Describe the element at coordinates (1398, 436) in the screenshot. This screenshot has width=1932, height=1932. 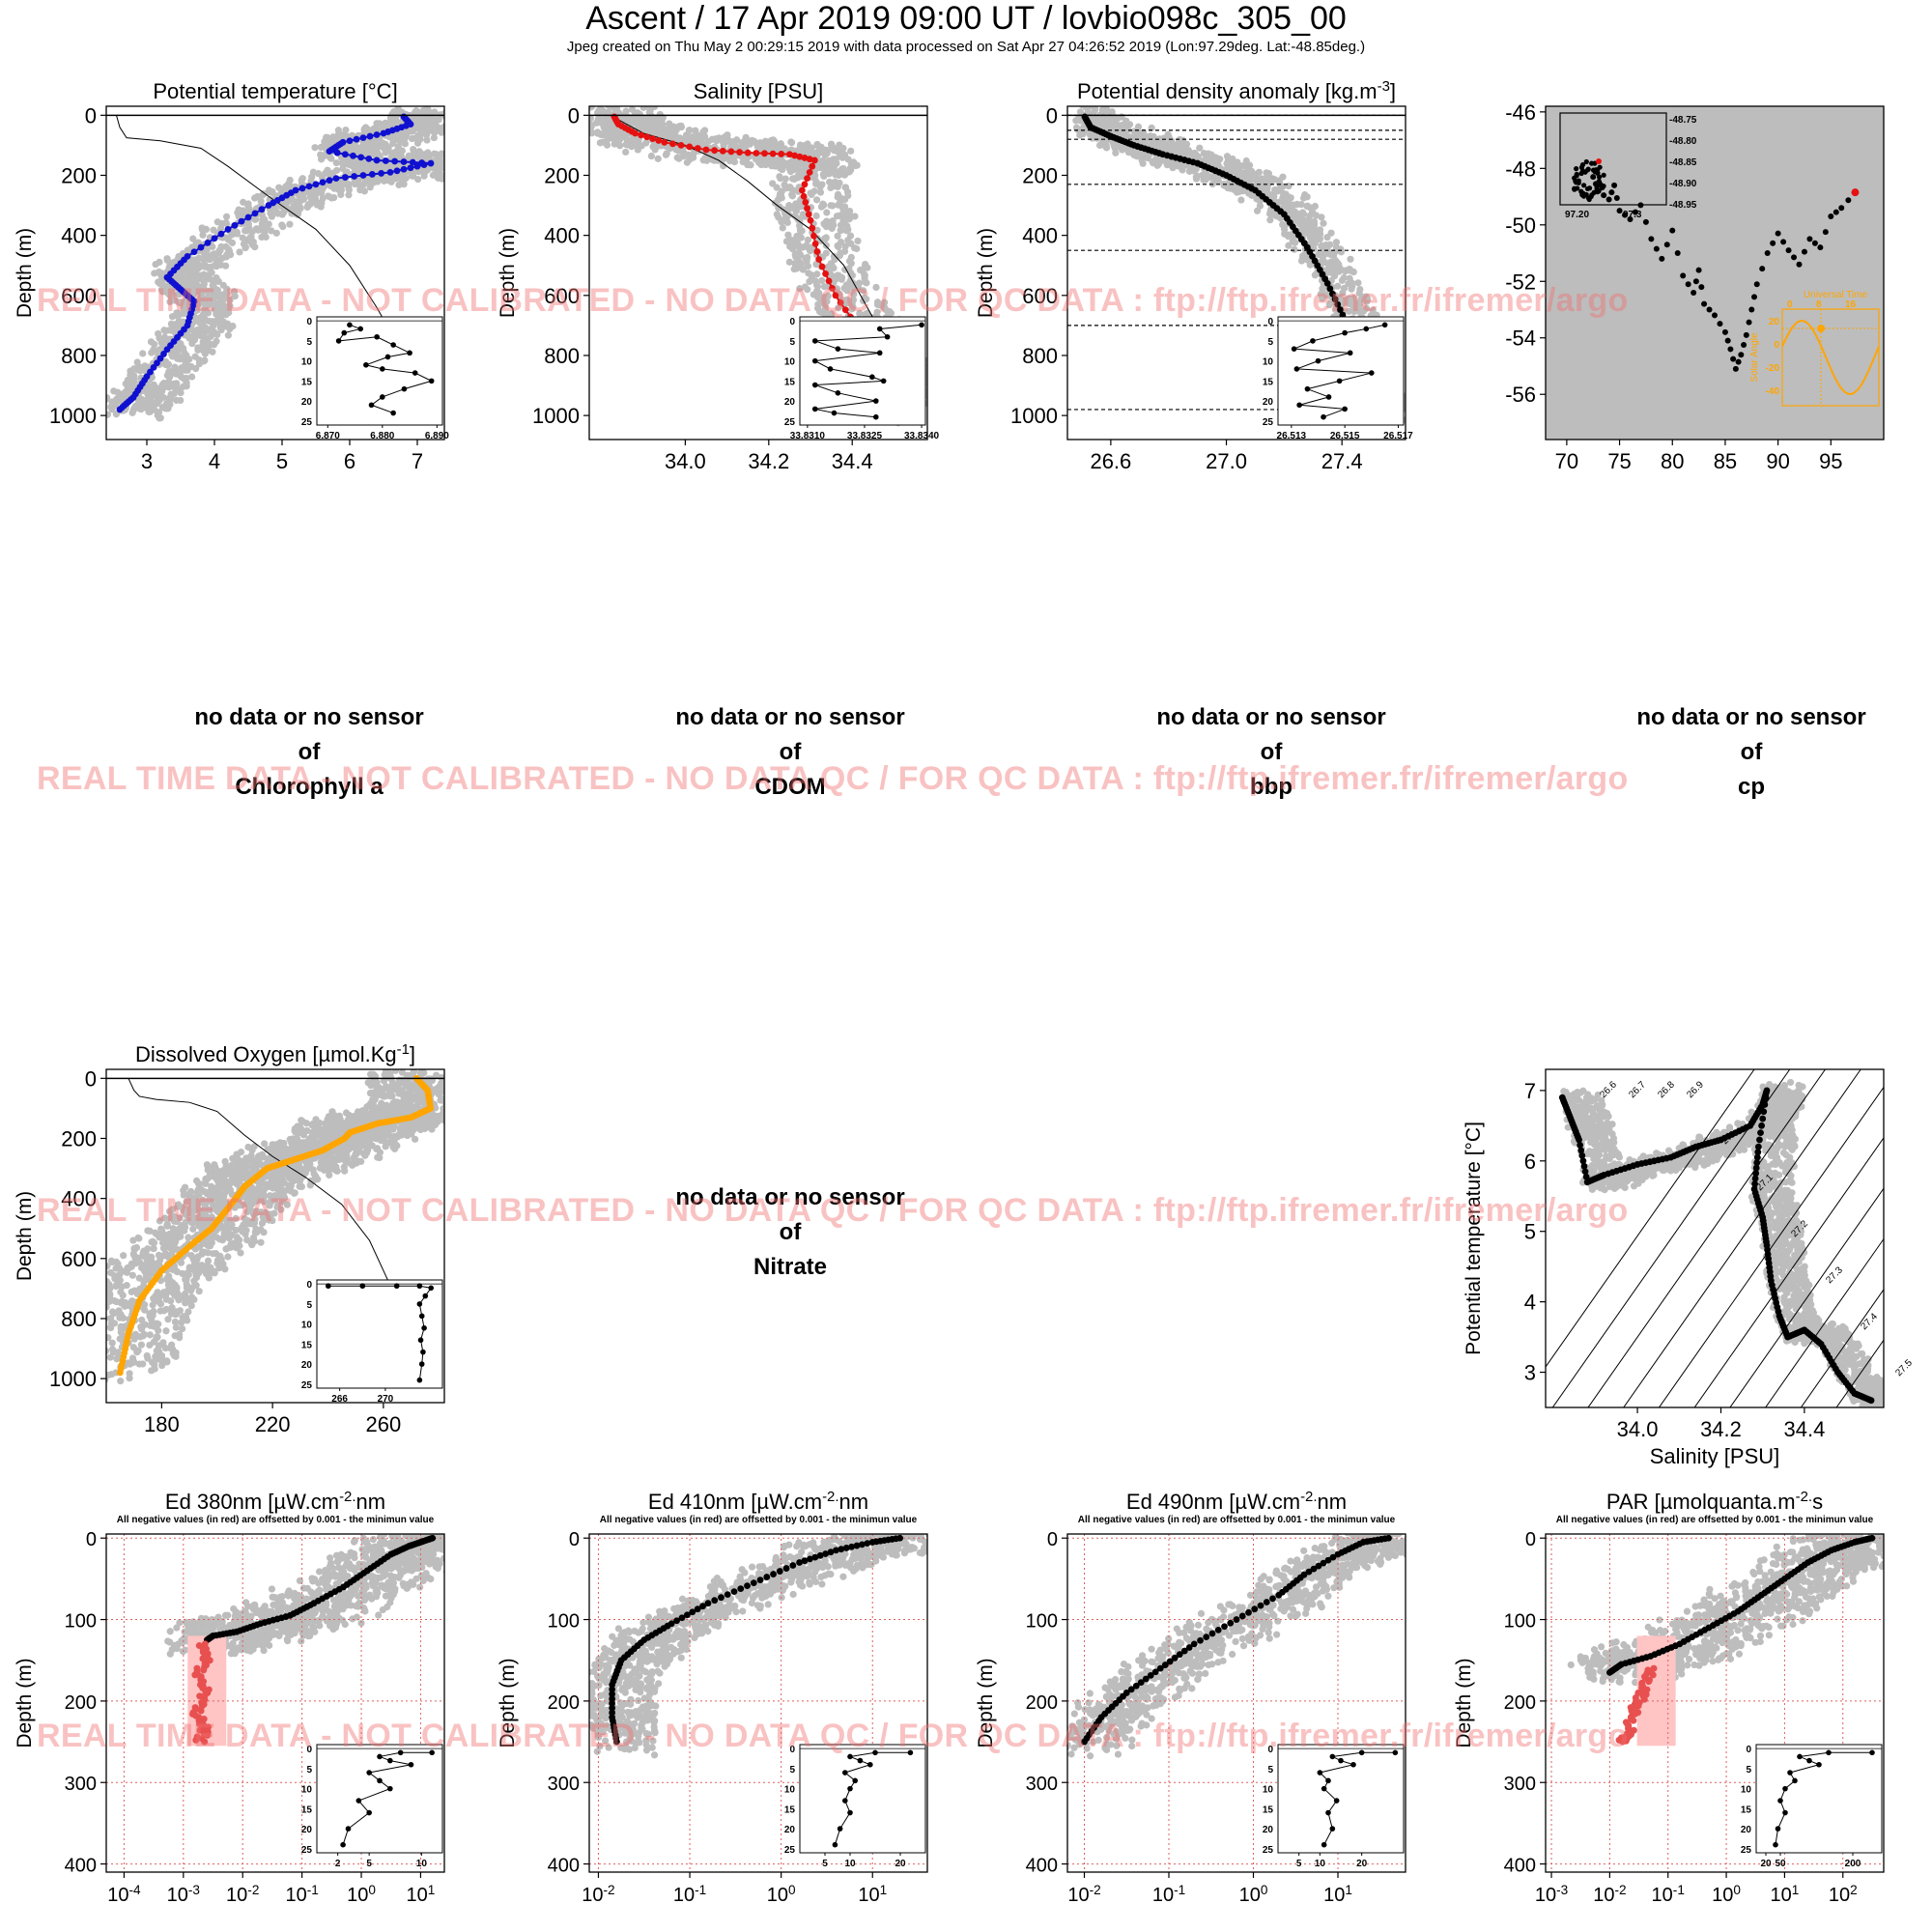
I see `inset-x-tick-label: 26.517` at that location.